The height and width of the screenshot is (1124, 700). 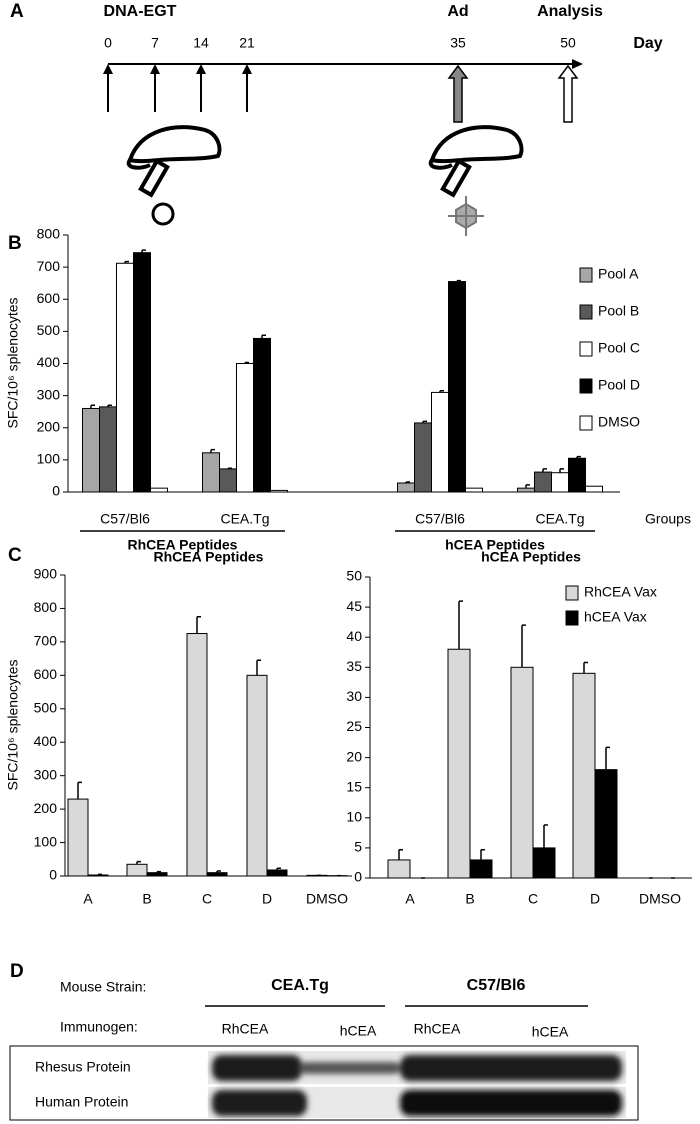 What do you see at coordinates (125, 519) in the screenshot?
I see `x-tick-label: C57/Bl6` at bounding box center [125, 519].